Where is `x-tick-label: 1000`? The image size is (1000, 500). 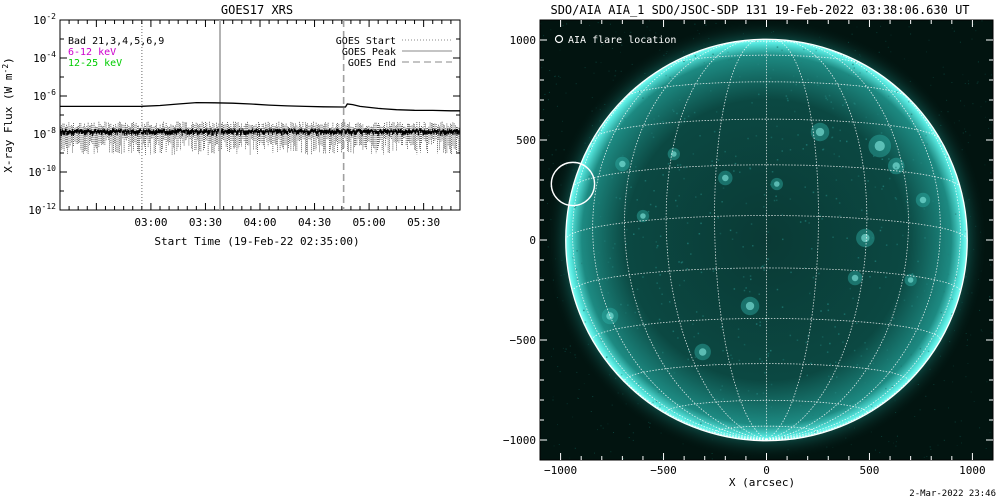
x-tick-label: 1000 is located at coordinates (972, 470).